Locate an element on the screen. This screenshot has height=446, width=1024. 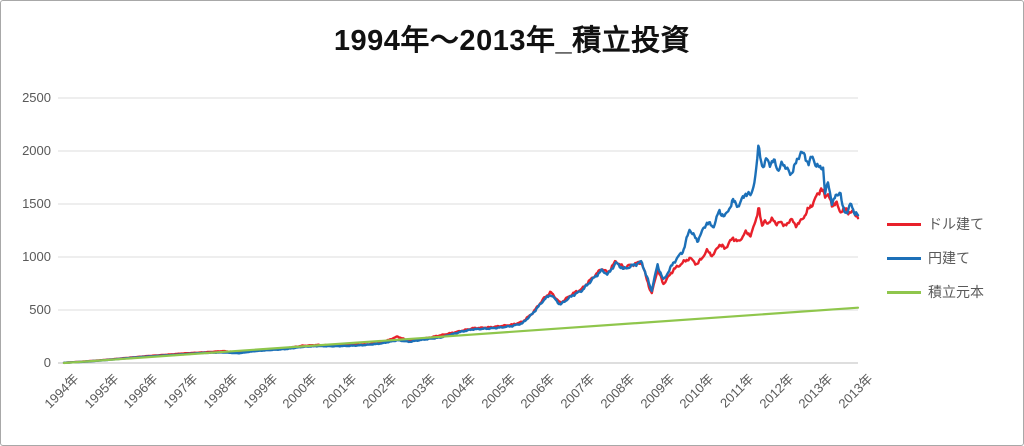
legend: ドル建て 円建て 積立元本 is located at coordinates (935, 258).